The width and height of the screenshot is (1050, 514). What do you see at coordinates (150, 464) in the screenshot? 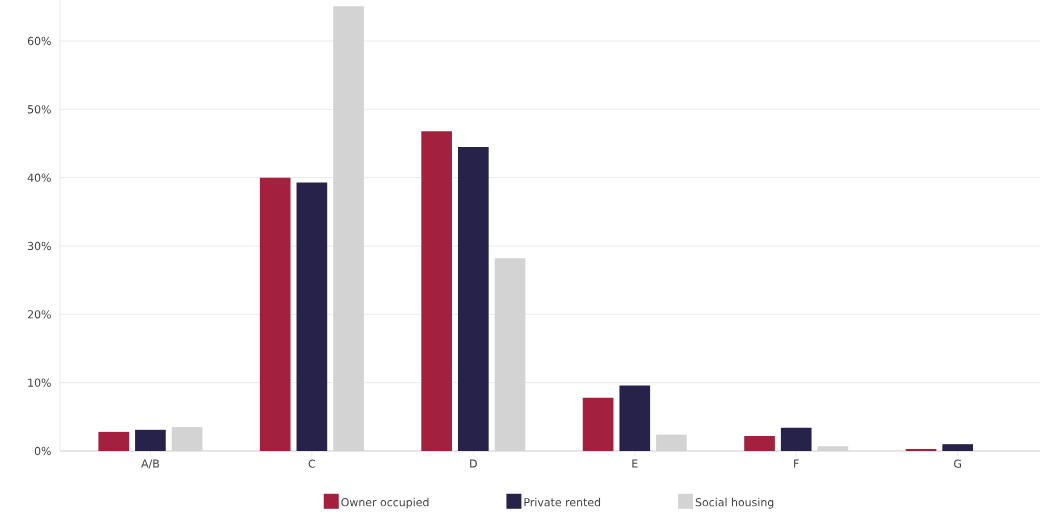
I see `x-tick-label: A/B` at bounding box center [150, 464].